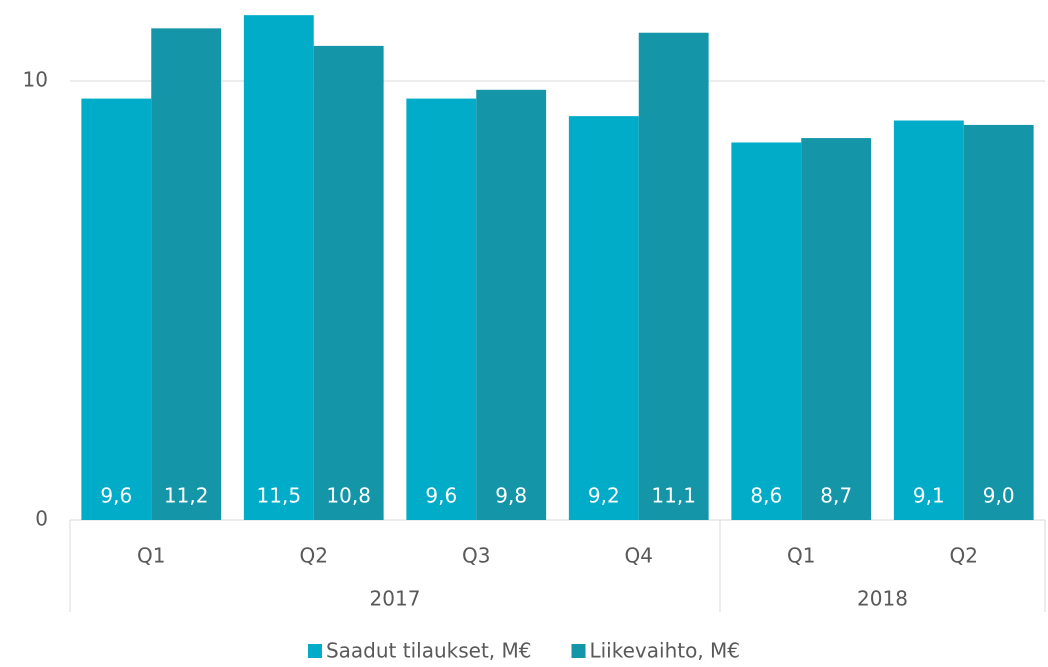 This screenshot has height=667, width=1048. What do you see at coordinates (639, 556) in the screenshot?
I see `x-tick-label: Q4` at bounding box center [639, 556].